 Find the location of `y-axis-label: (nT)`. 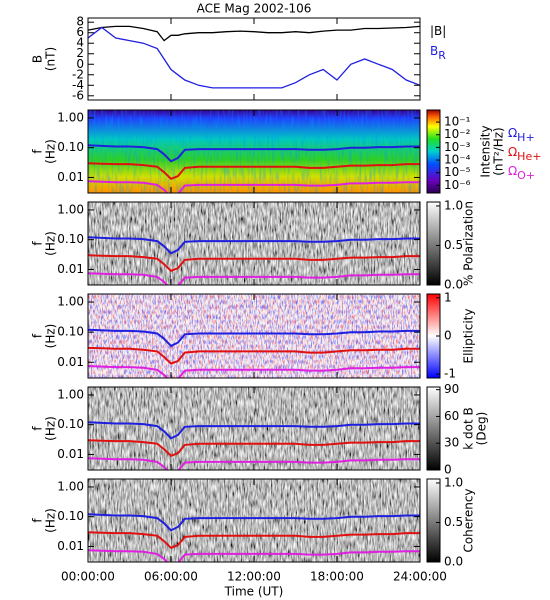

y-axis-label: (nT) is located at coordinates (51, 59).